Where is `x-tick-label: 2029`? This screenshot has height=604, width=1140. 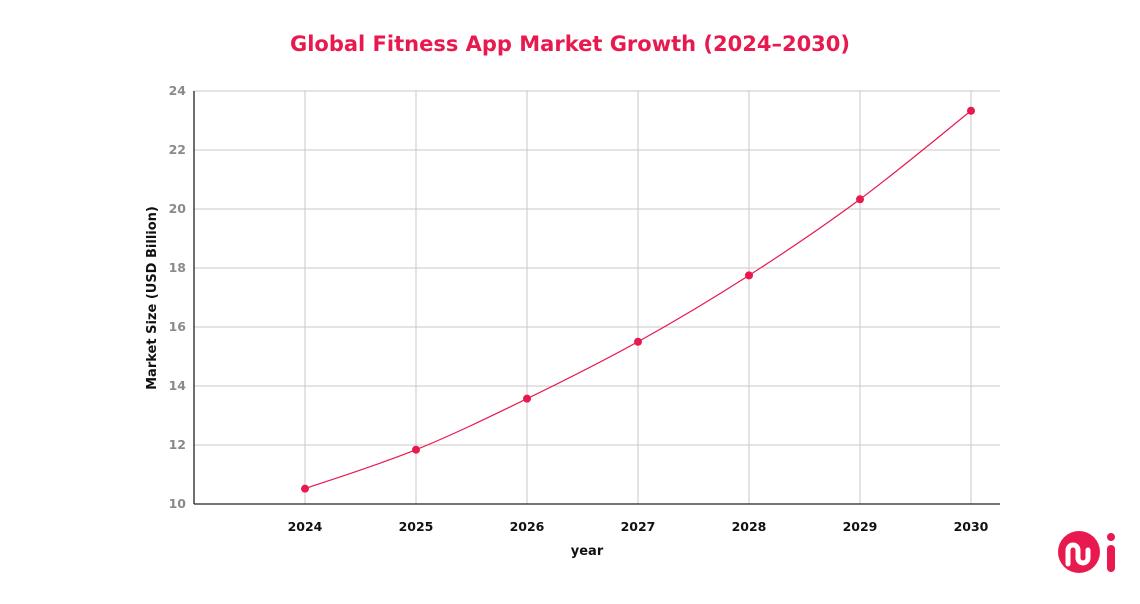
x-tick-label: 2029 is located at coordinates (860, 526).